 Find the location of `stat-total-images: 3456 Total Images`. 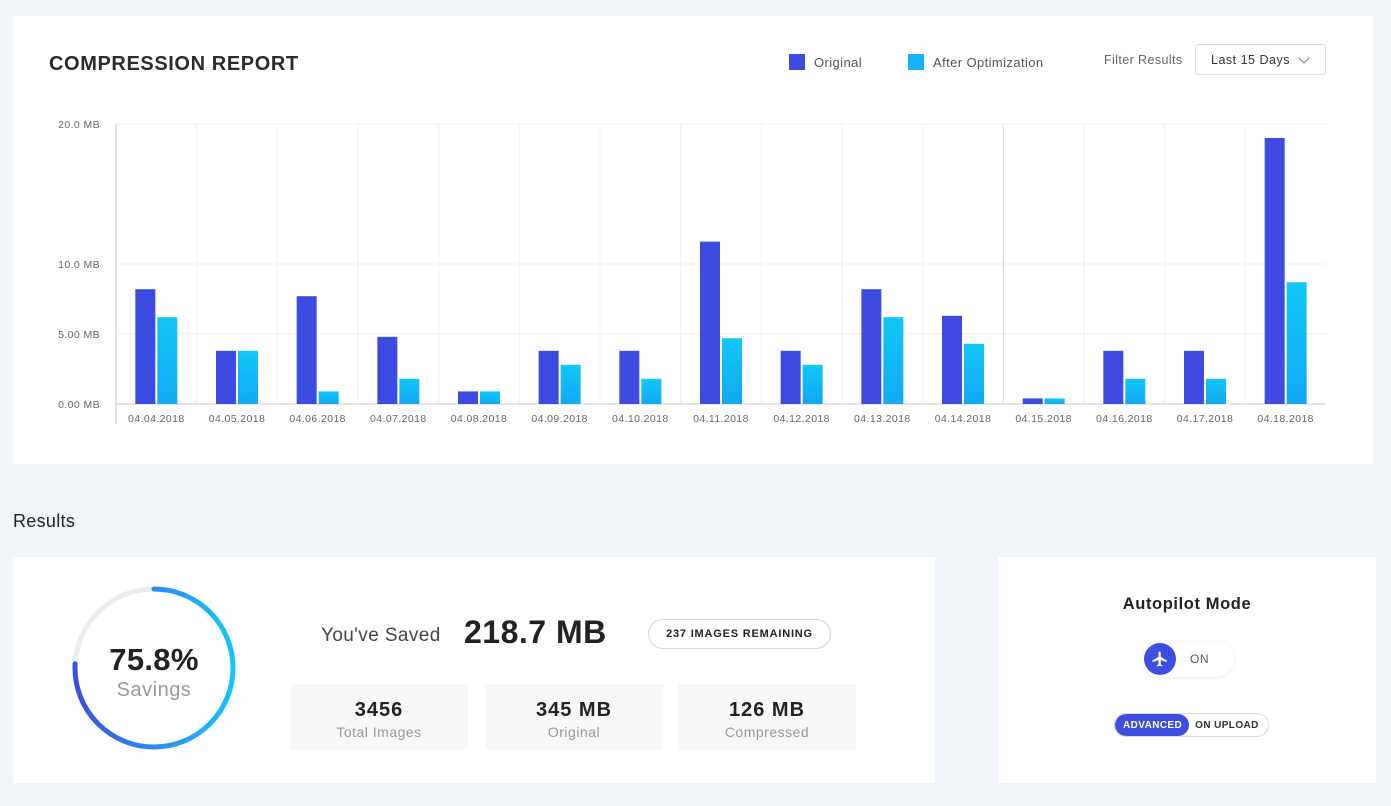

stat-total-images: 3456 Total Images is located at coordinates (379, 717).